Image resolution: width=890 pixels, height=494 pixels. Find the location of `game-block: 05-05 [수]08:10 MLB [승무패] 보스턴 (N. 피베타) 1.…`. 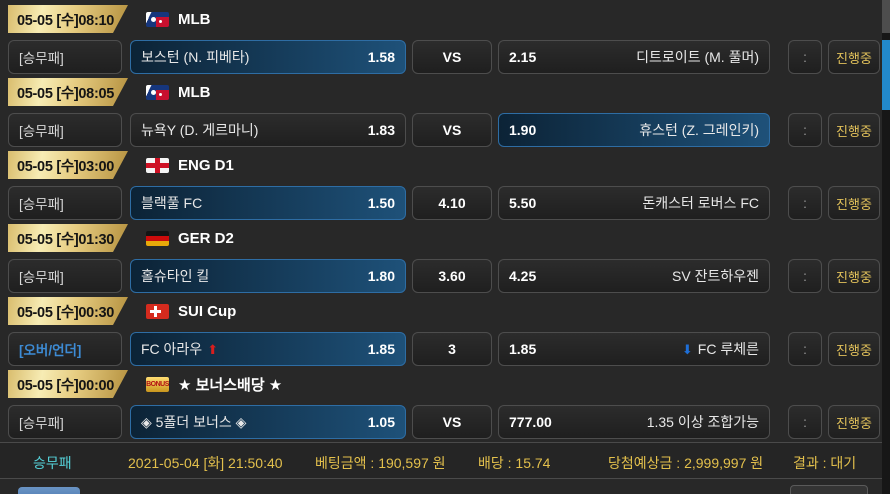

game-block: 05-05 [수]08:10 MLB [승무패] 보스턴 (N. 피베타) 1.… is located at coordinates (445, 39).